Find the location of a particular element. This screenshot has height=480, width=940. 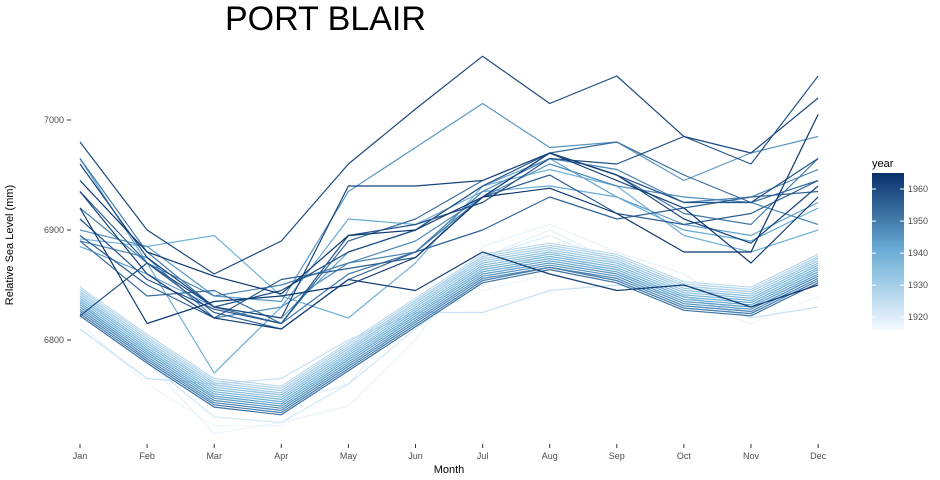

x-axis-label: Month is located at coordinates (449, 470).